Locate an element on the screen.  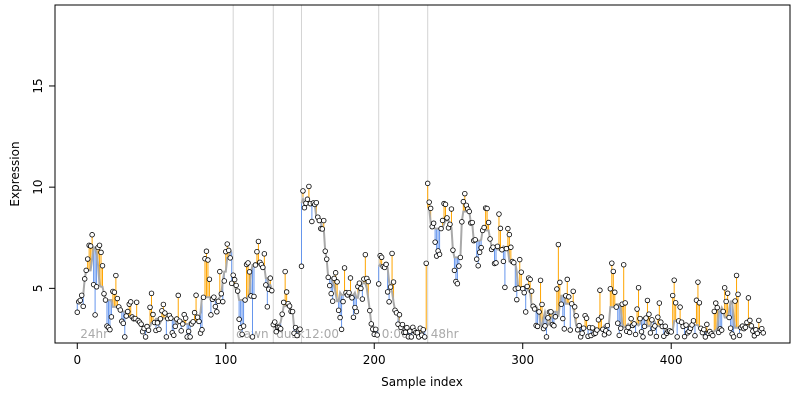
x-tick-label: 200 is located at coordinates (374, 360).